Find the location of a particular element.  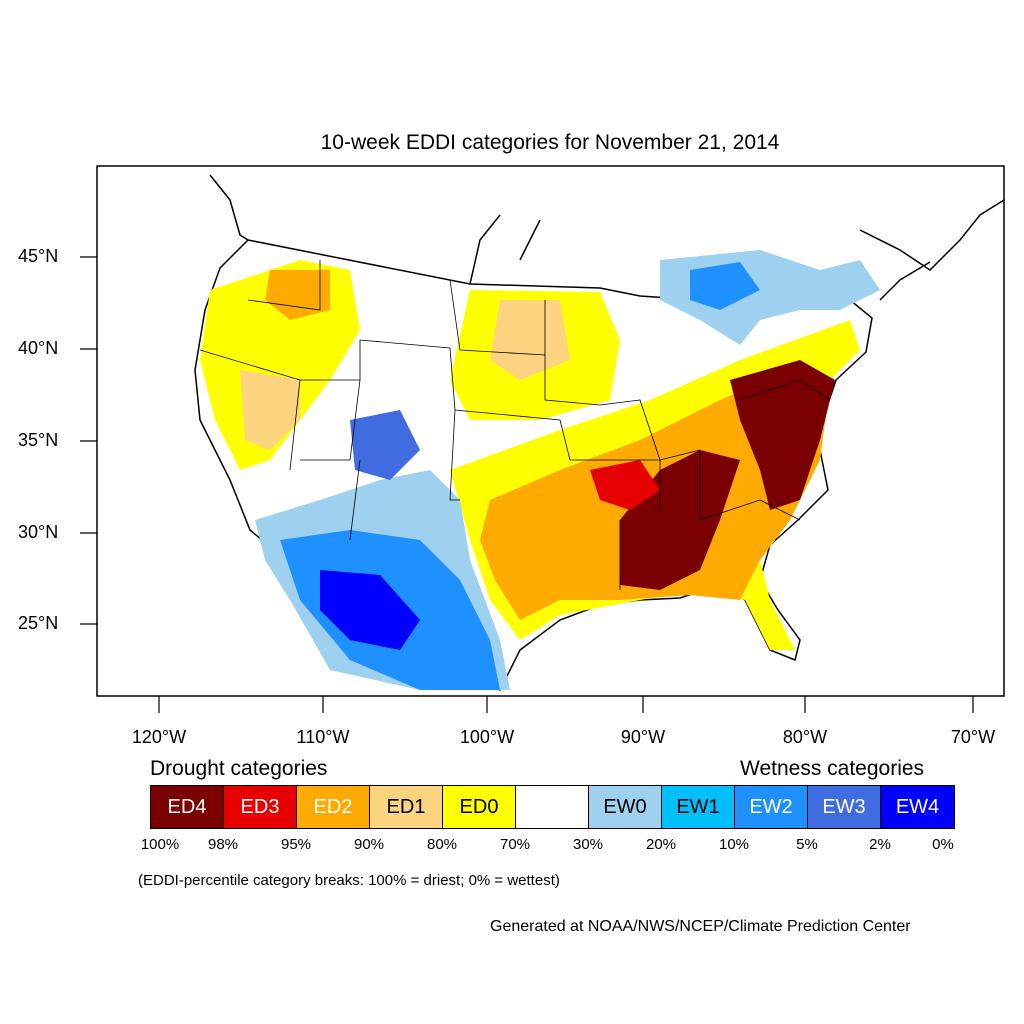

break-label: 95% is located at coordinates (296, 844).